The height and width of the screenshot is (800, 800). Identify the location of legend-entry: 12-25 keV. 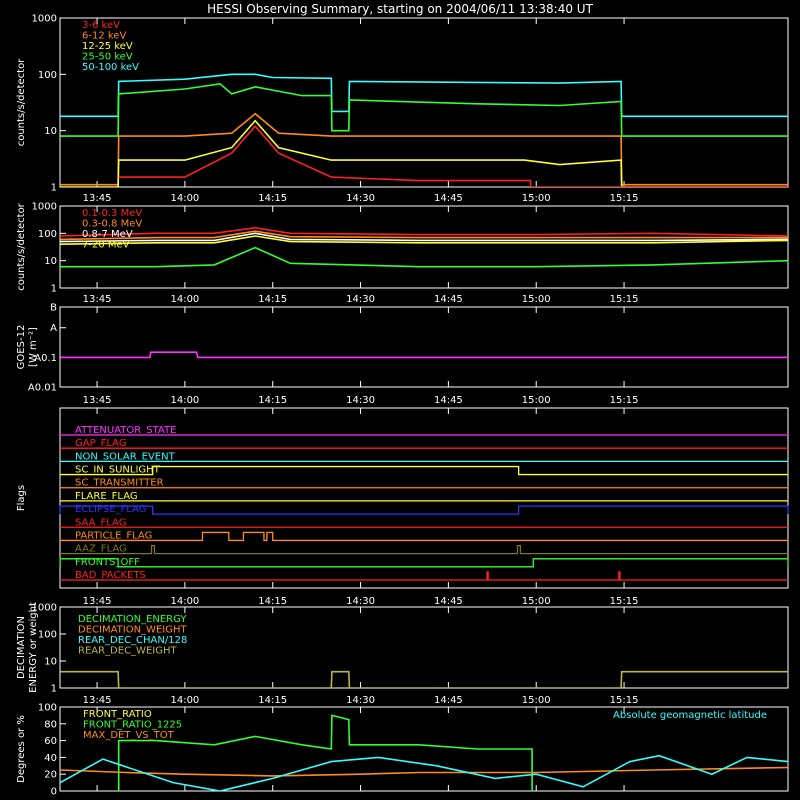
(107, 46).